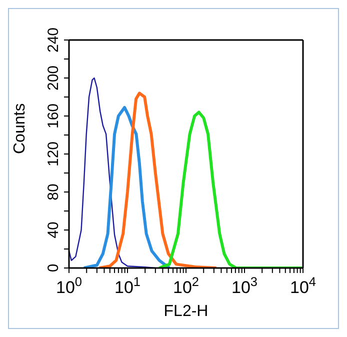 The image size is (347, 337). Describe the element at coordinates (53, 40) in the screenshot. I see `y-tick-label: 240` at that location.